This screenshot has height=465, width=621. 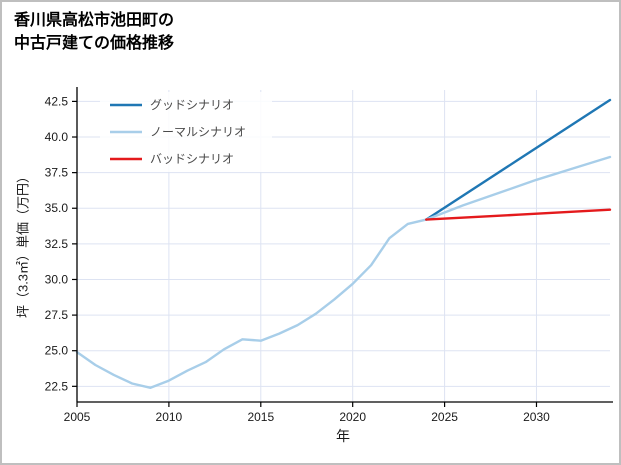 I want to click on x-tick-label: 2010, so click(x=169, y=417).